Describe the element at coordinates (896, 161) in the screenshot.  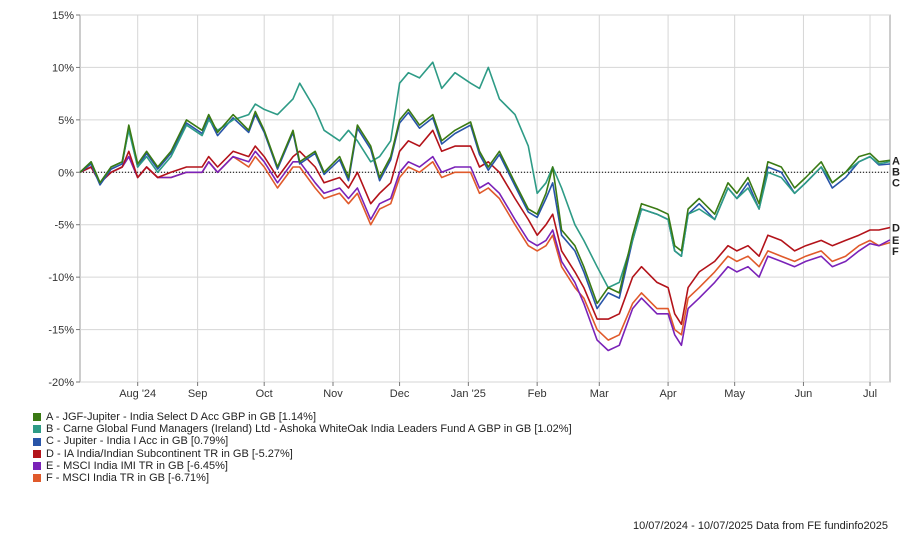
I see `end-label-a: A` at that location.